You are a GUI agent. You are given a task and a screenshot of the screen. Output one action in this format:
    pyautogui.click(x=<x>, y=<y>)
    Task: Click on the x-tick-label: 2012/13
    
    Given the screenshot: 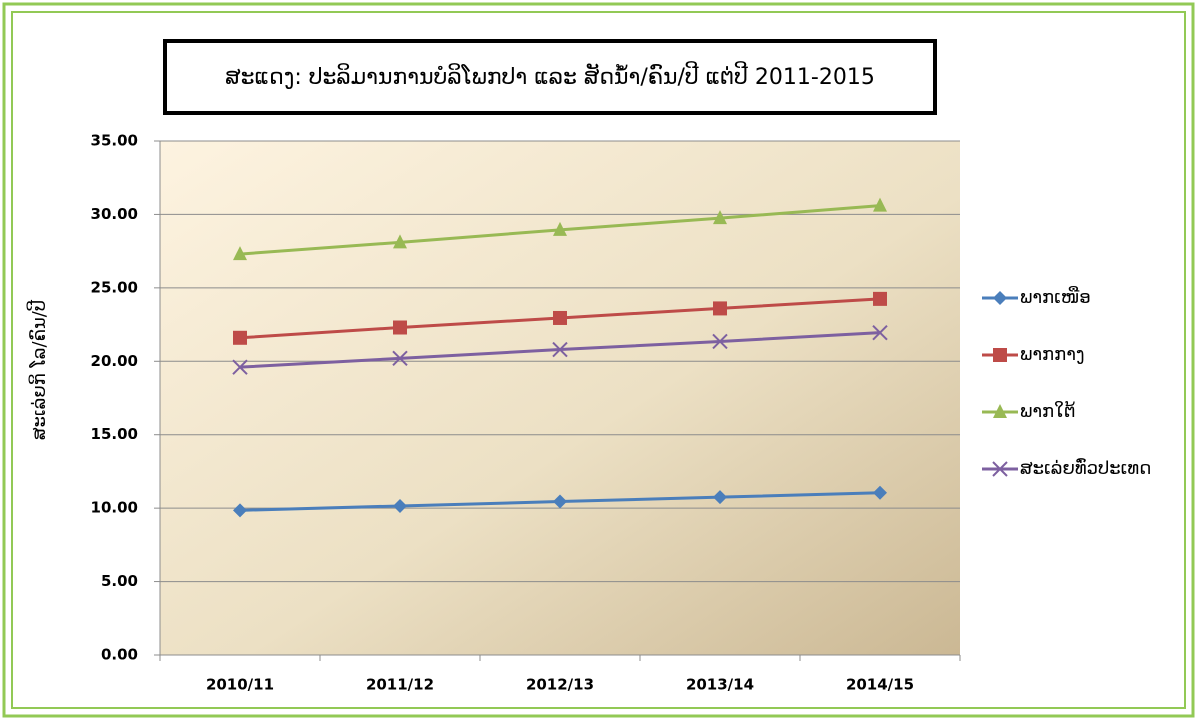 What is the action you would take?
    pyautogui.click(x=560, y=685)
    